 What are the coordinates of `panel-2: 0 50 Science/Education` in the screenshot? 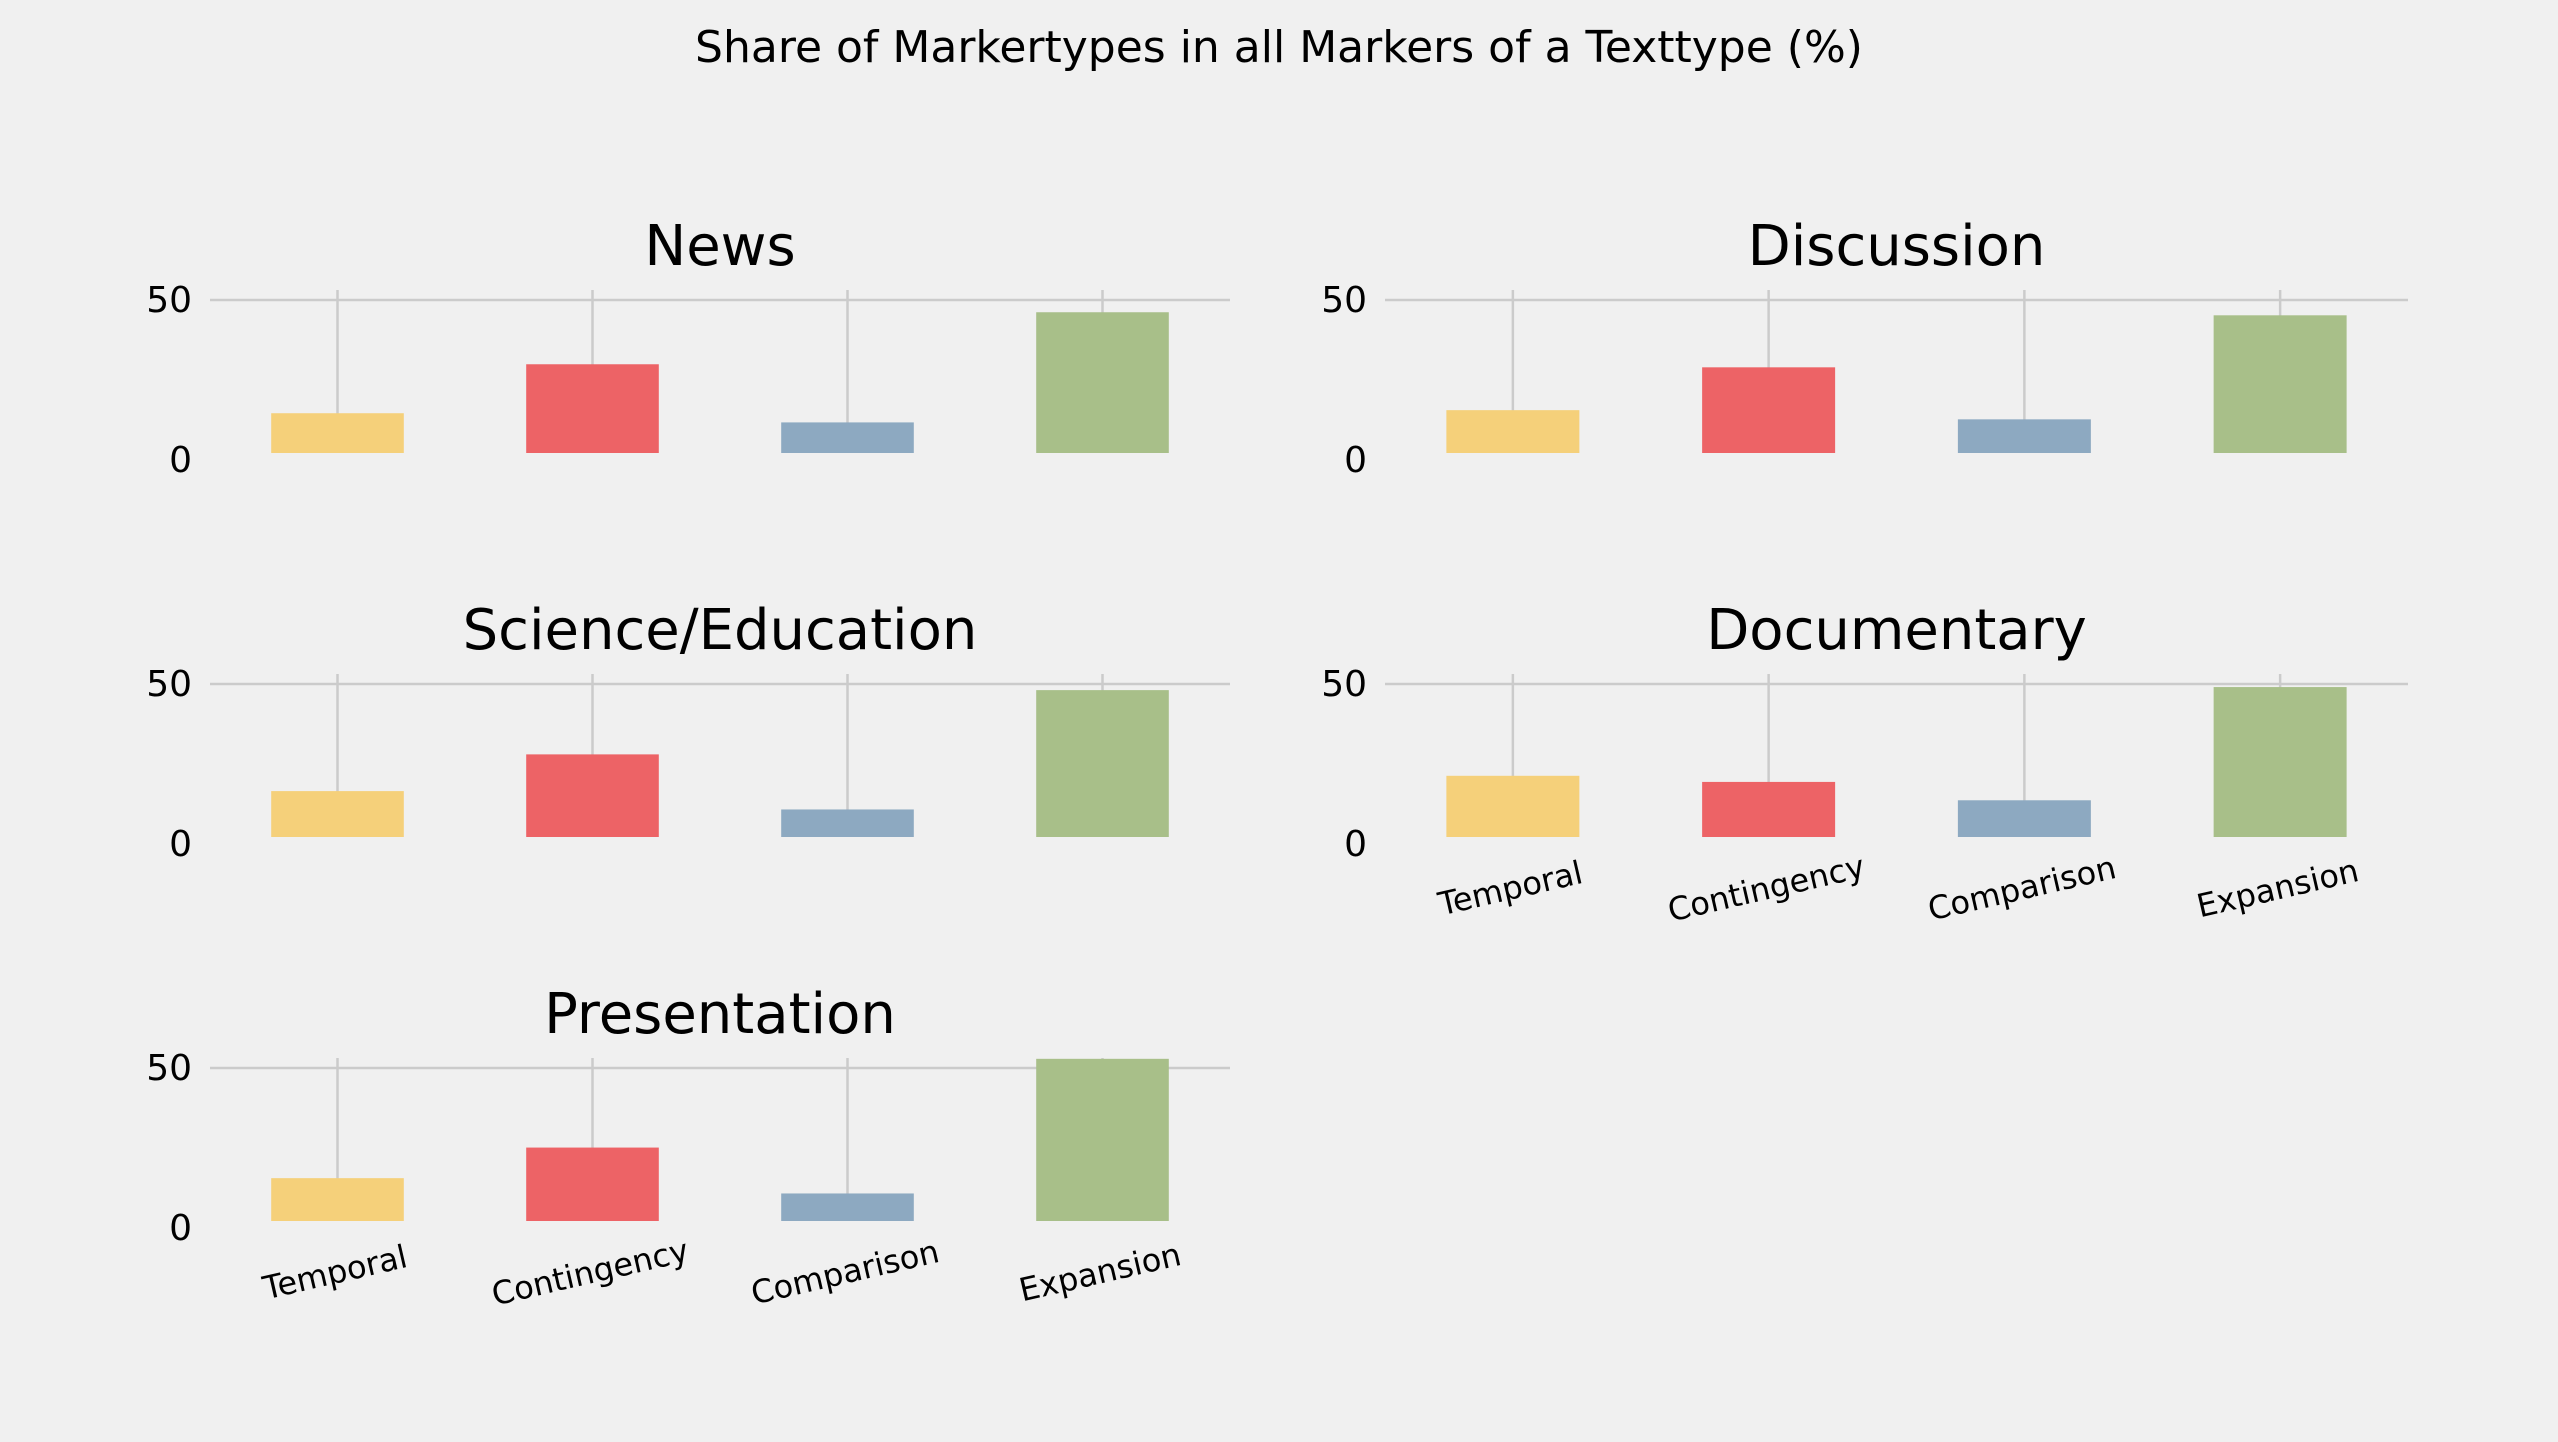 It's located at (688, 731).